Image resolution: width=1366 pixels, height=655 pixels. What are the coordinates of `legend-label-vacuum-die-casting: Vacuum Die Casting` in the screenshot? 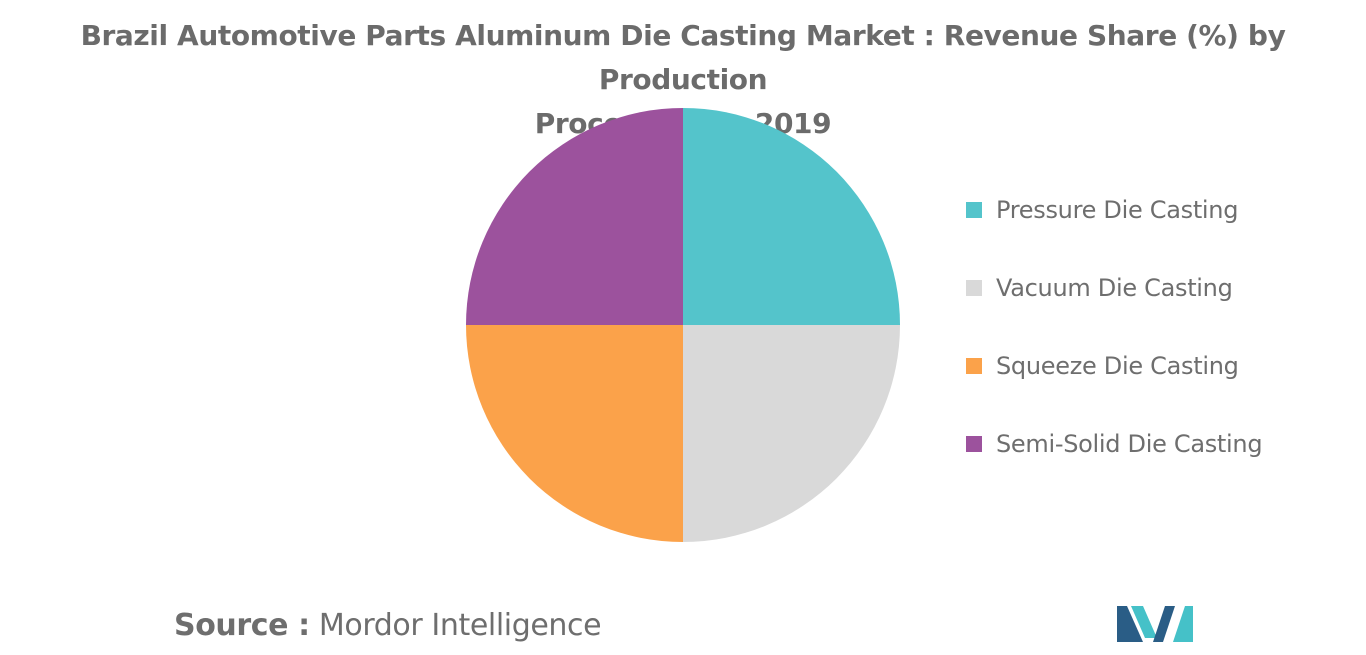 It's located at (1114, 288).